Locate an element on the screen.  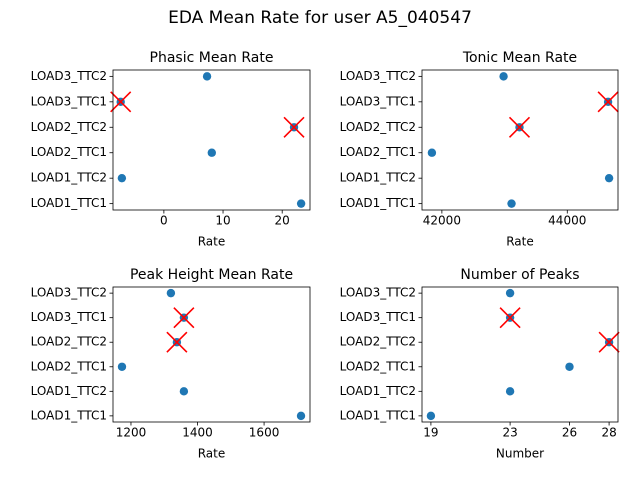
x-tick-label: 28 is located at coordinates (608, 433).